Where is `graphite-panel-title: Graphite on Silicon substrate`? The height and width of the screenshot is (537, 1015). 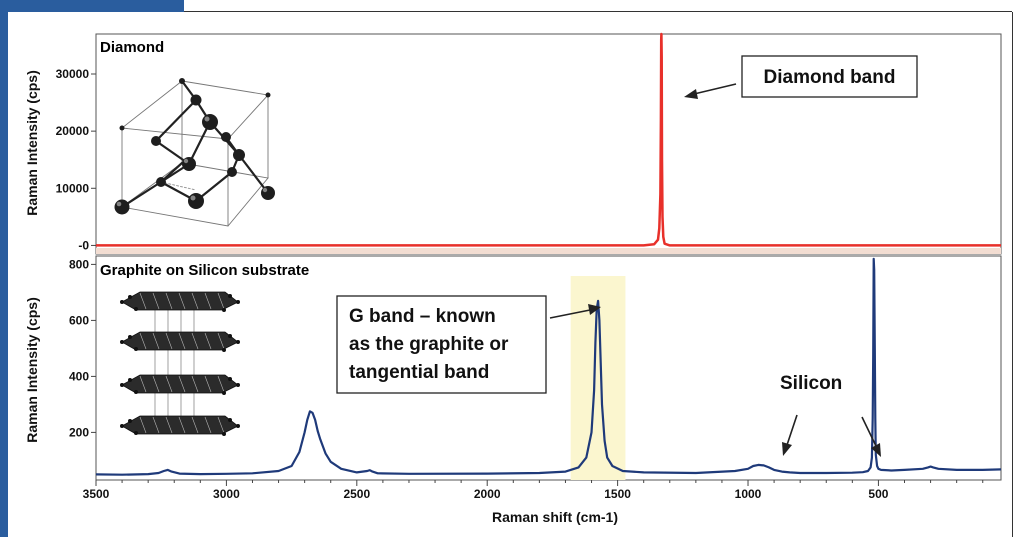 graphite-panel-title: Graphite on Silicon substrate is located at coordinates (204, 270).